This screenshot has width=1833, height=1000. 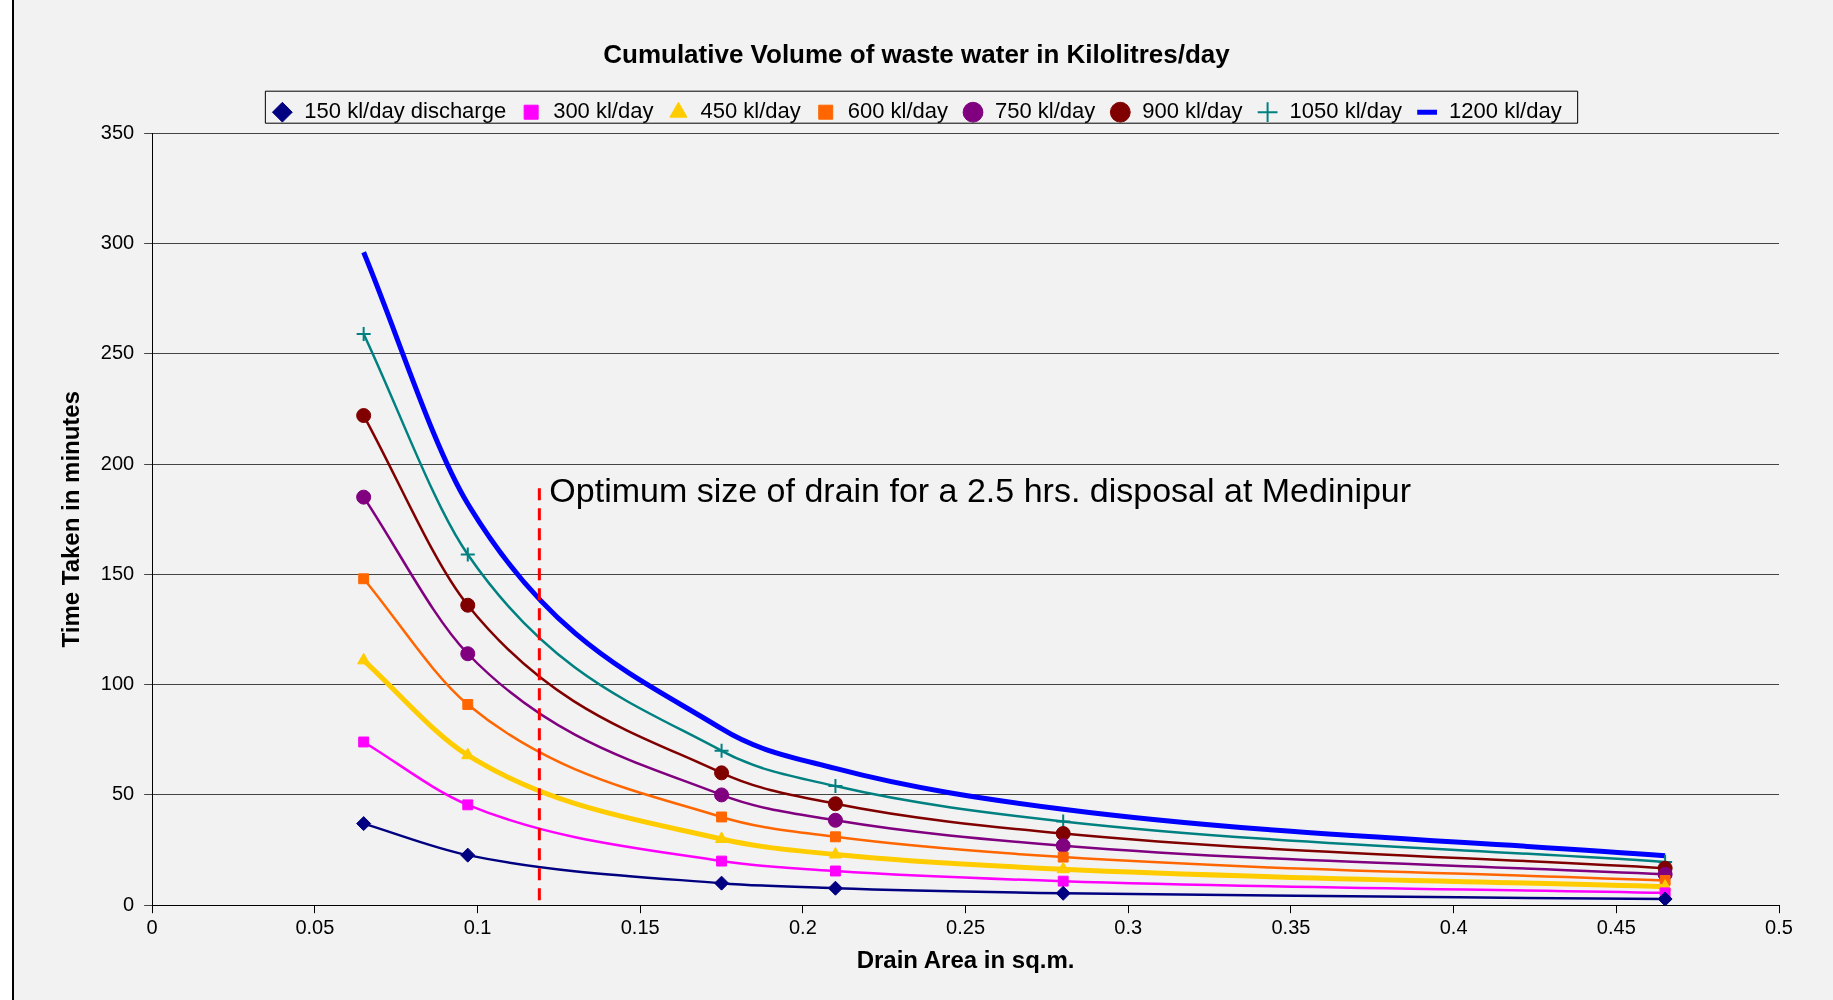 What do you see at coordinates (117, 242) in the screenshot?
I see `y-tick-label: 300` at bounding box center [117, 242].